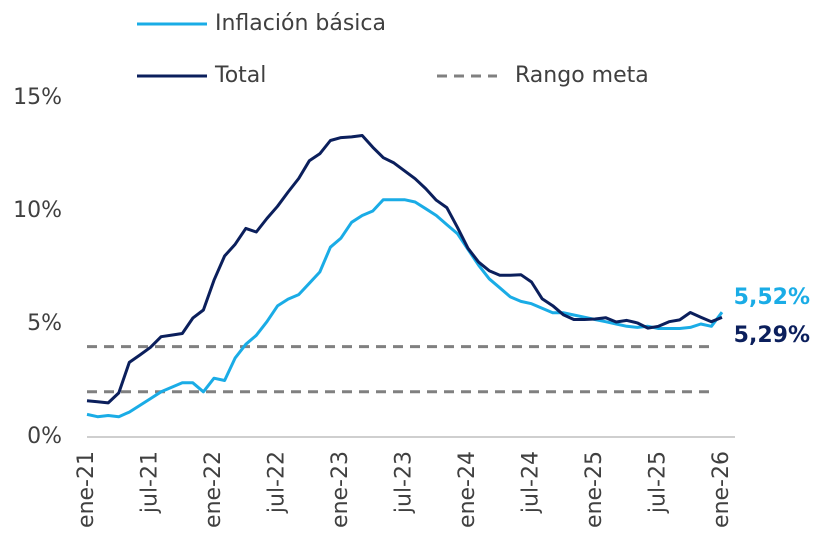  Describe the element at coordinates (658, 482) in the screenshot. I see `x-tick-label: jul-25` at that location.